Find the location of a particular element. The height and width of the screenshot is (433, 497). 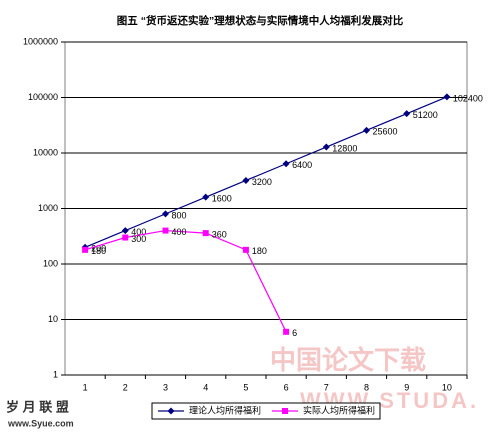

data-label: 102400 is located at coordinates (468, 98).